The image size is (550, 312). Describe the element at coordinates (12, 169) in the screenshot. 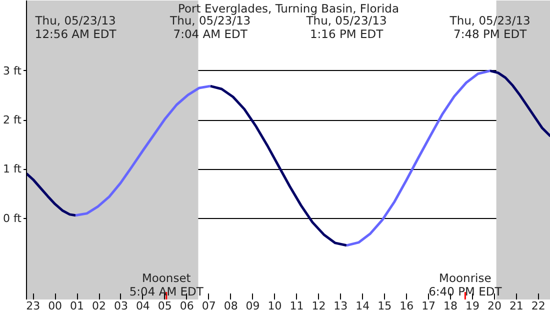

I see `y-tick-label: 1 ft` at that location.